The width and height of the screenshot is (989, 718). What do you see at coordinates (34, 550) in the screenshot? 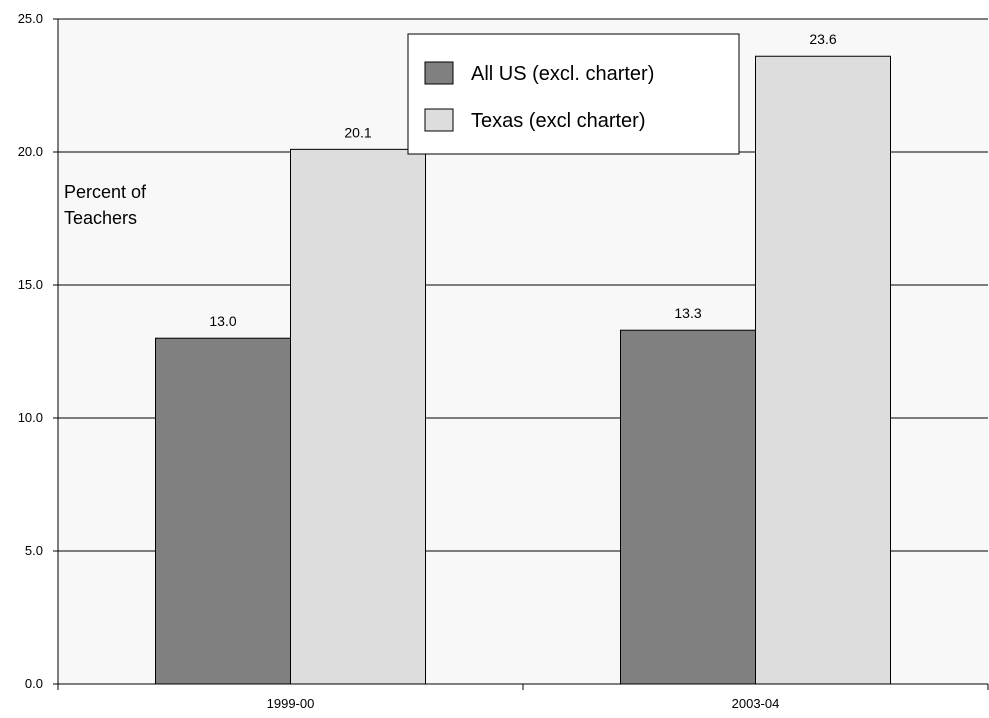
I see `y-tick-label: 5.0` at bounding box center [34, 550].